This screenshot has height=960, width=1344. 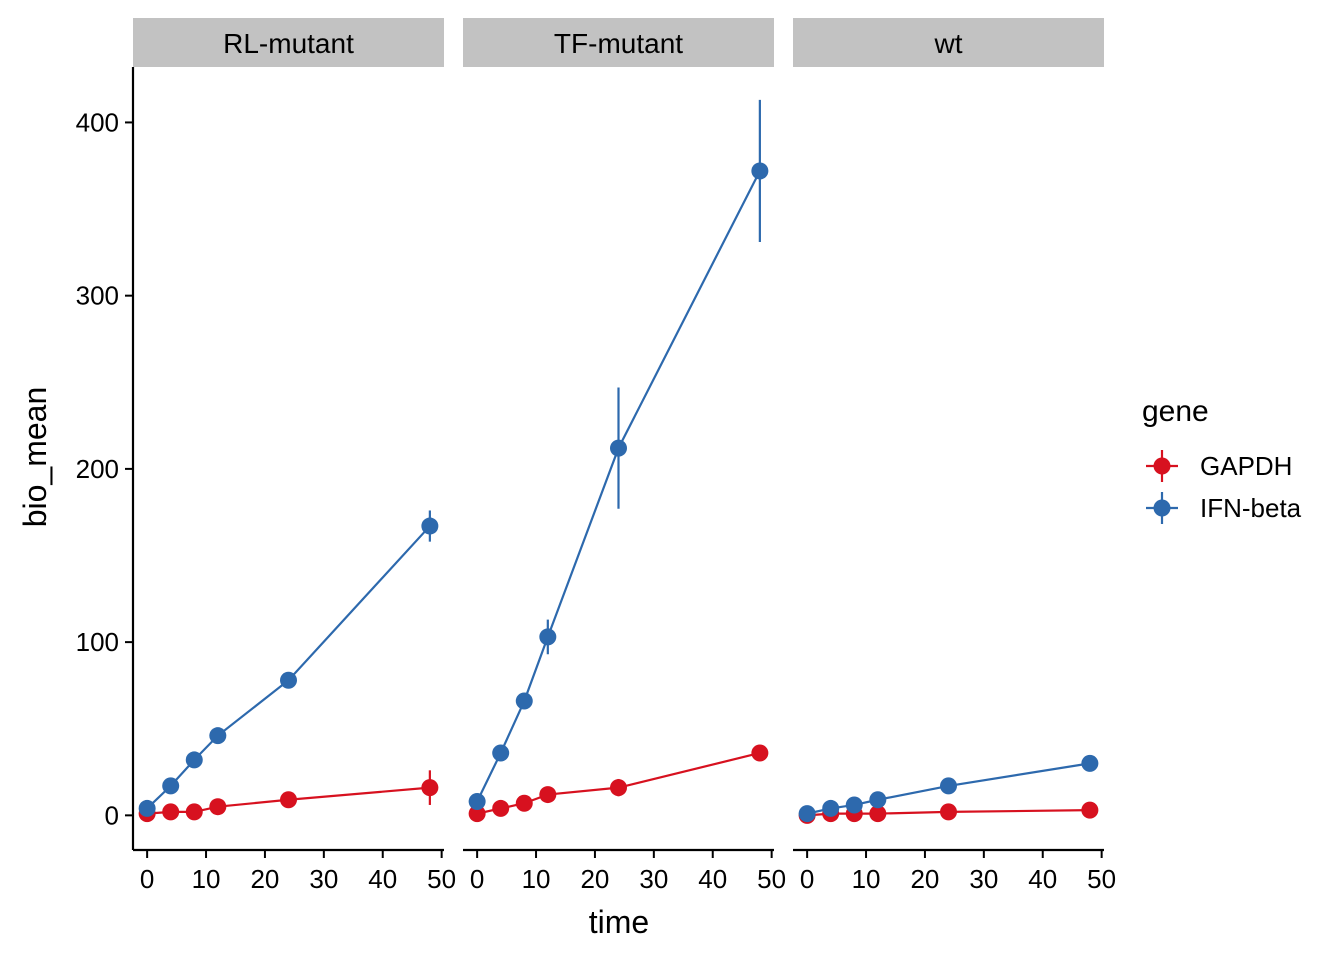 What do you see at coordinates (1175, 411) in the screenshot?
I see `legend-title: gene` at bounding box center [1175, 411].